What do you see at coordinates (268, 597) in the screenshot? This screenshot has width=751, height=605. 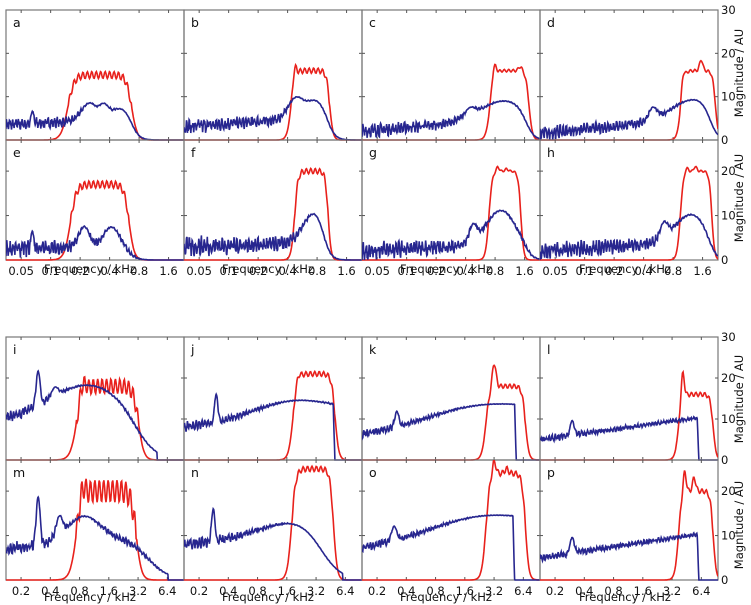 I see `x-axis-label-bottom-col1: Frequency / kHz` at bounding box center [268, 597].